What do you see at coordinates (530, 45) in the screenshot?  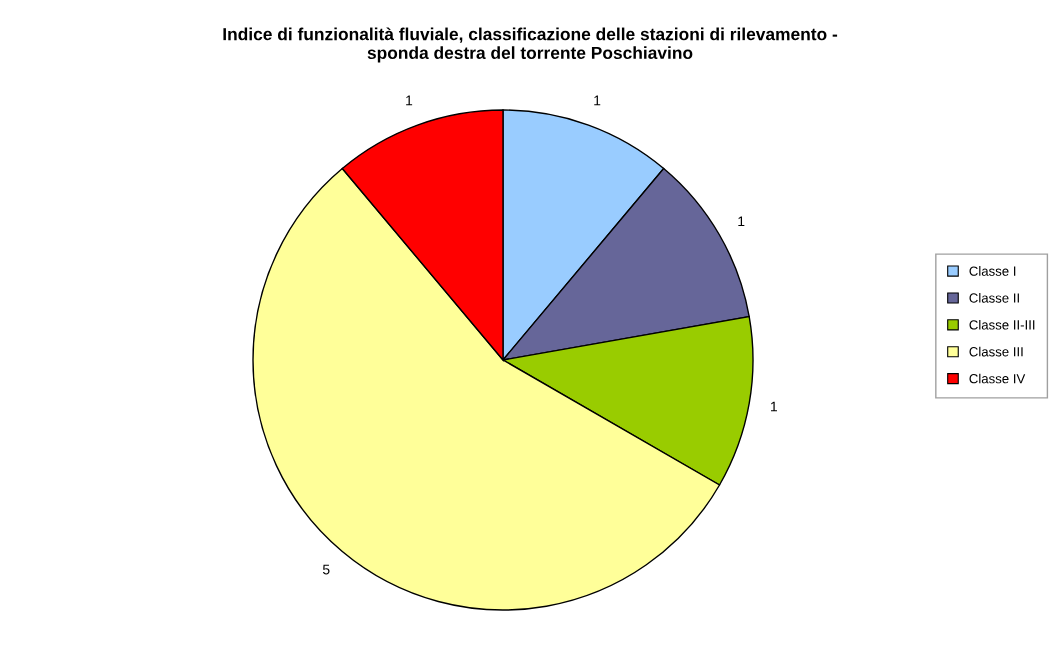 I see `chart-title: Indice di funzionalità fluviale, classificazione delle stazioni di rilevamento - sponda destra del torrente Poschiavino` at bounding box center [530, 45].